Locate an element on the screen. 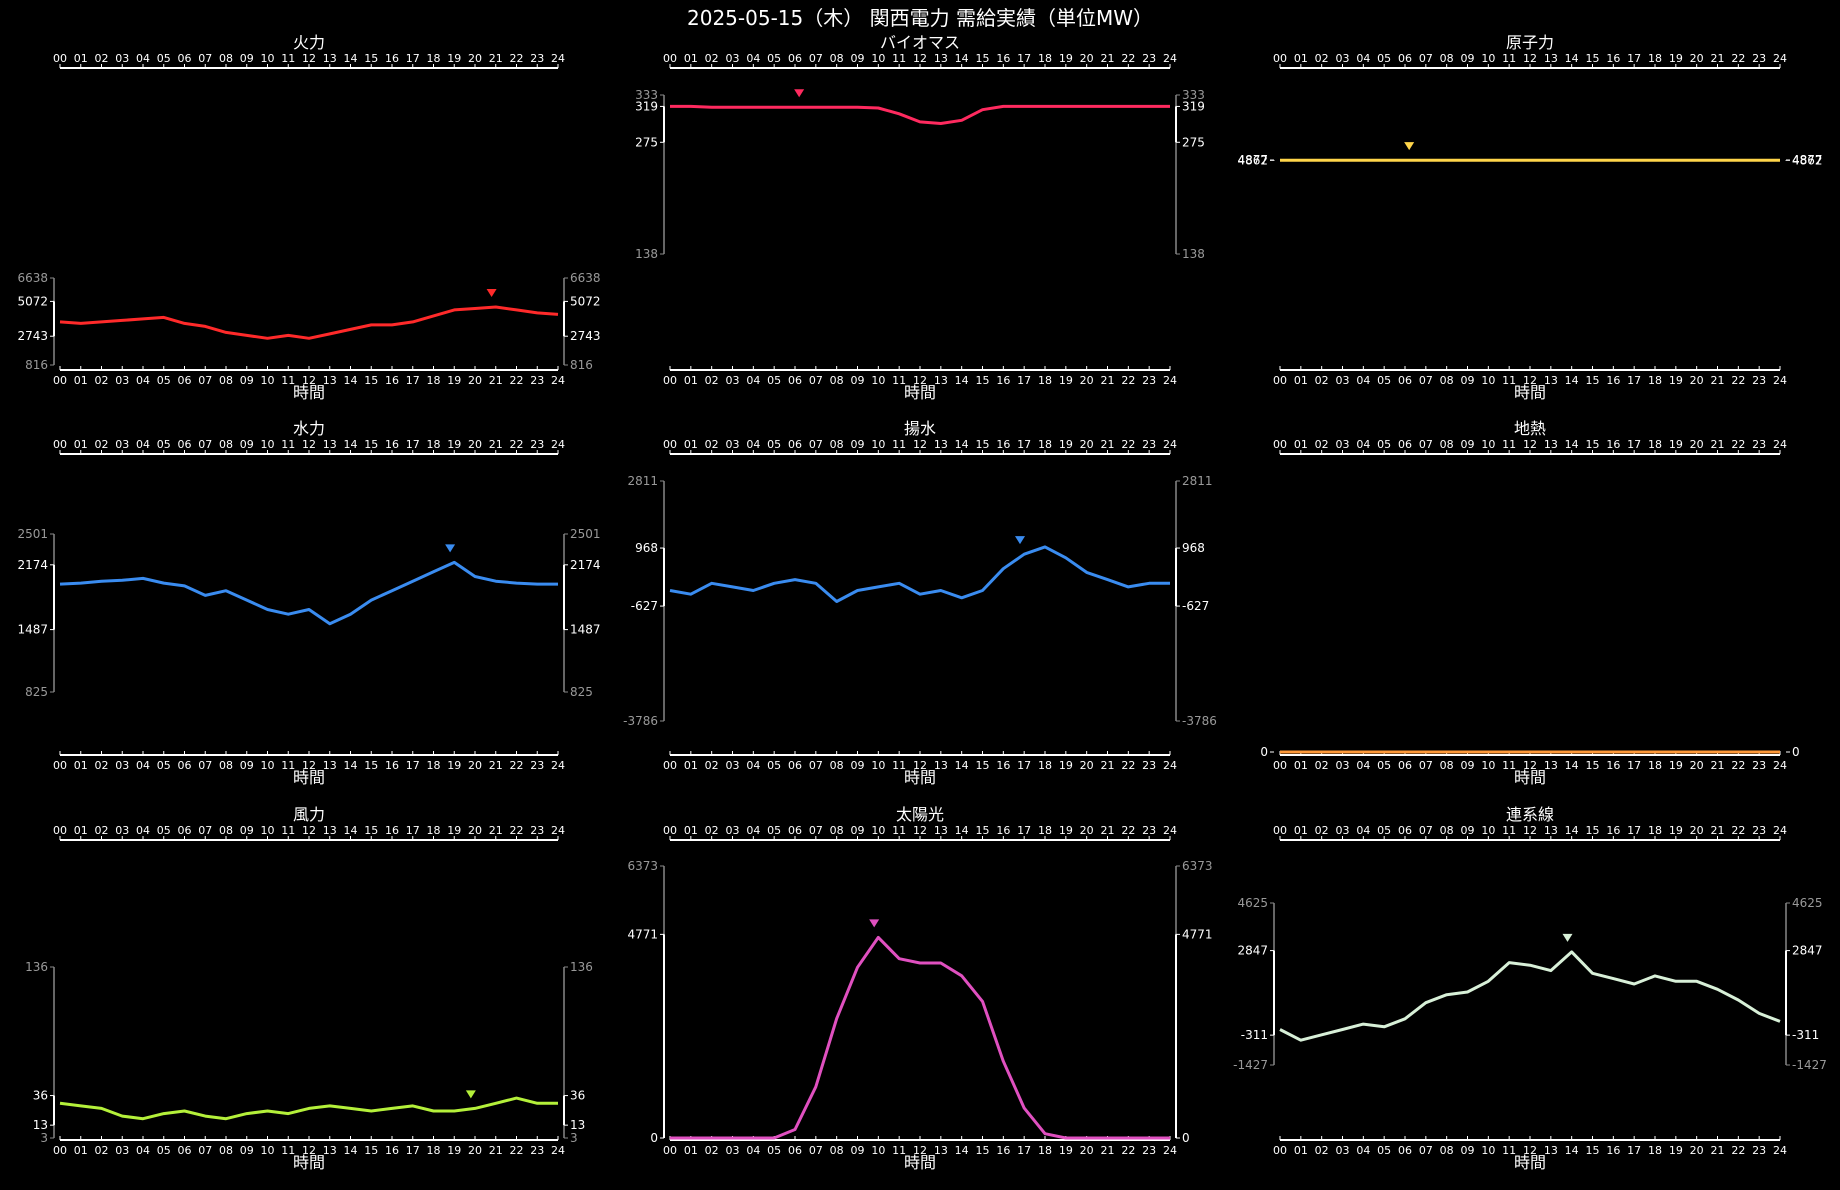  chart-title: 地熱 is located at coordinates (1530, 428).